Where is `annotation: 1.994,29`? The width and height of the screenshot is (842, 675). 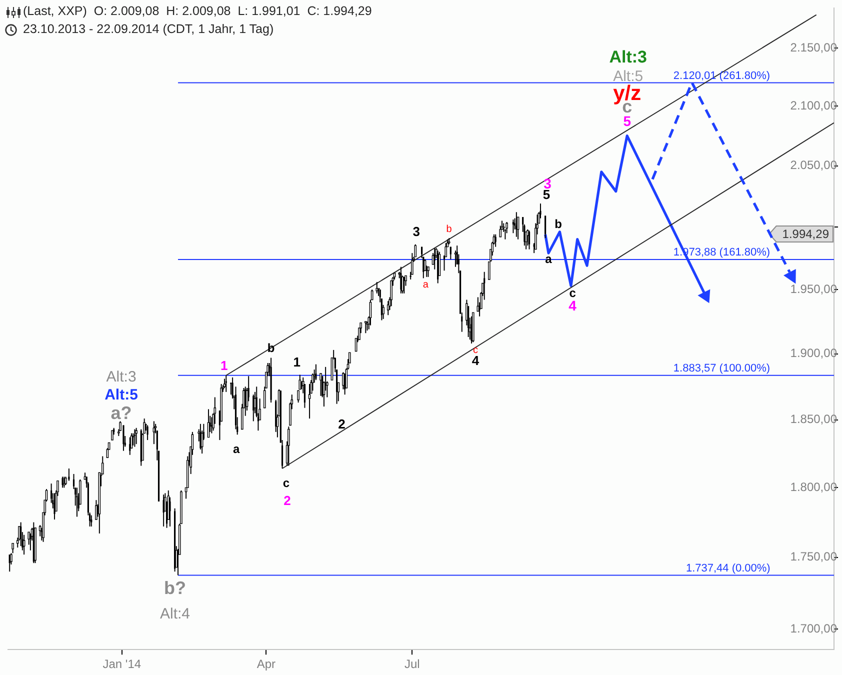
annotation: 1.994,29 is located at coordinates (806, 233).